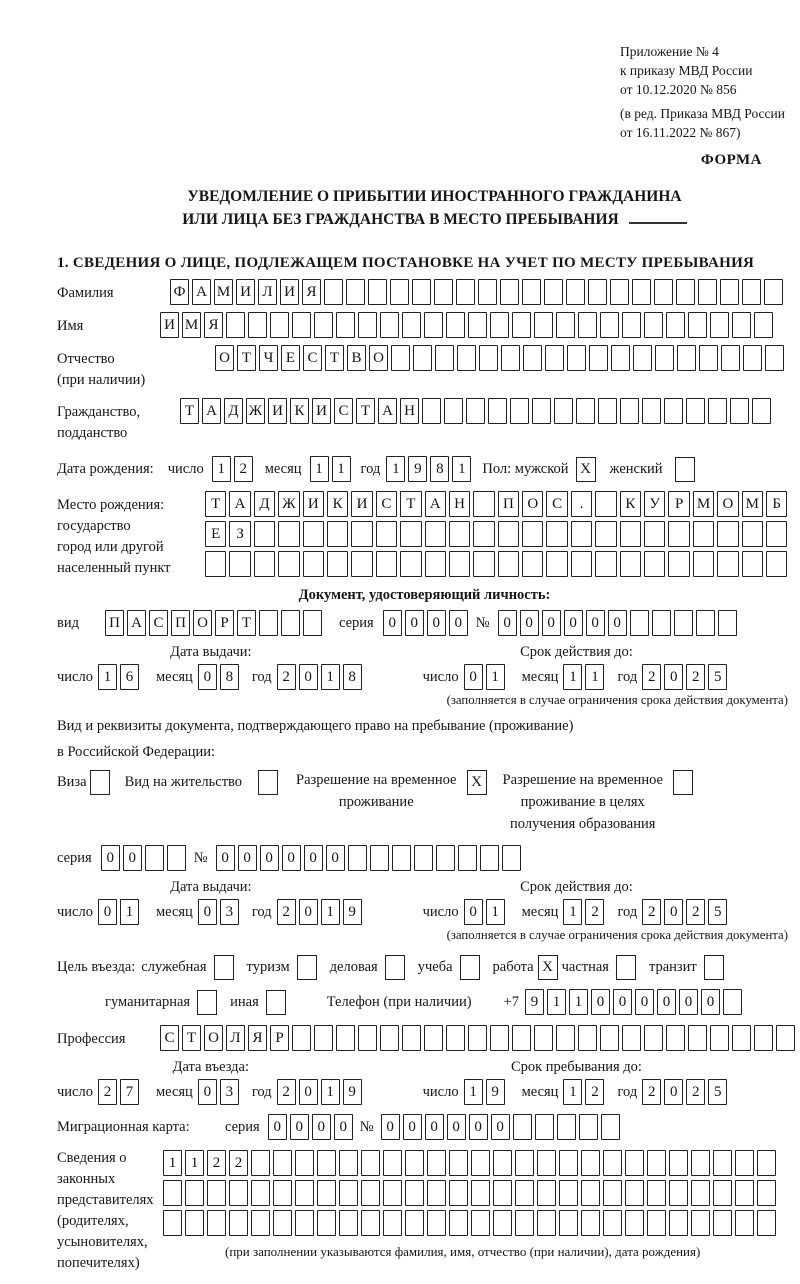 This screenshot has height=1284, width=800. Describe the element at coordinates (362, 504) in the screenshot. I see `char-cell: И` at that location.